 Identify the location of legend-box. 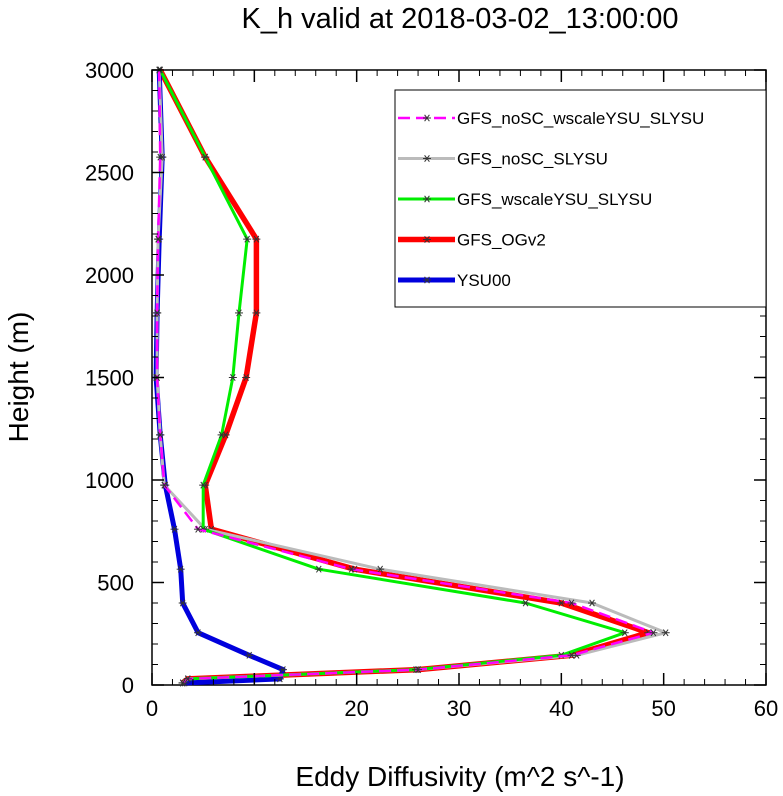
(580, 198).